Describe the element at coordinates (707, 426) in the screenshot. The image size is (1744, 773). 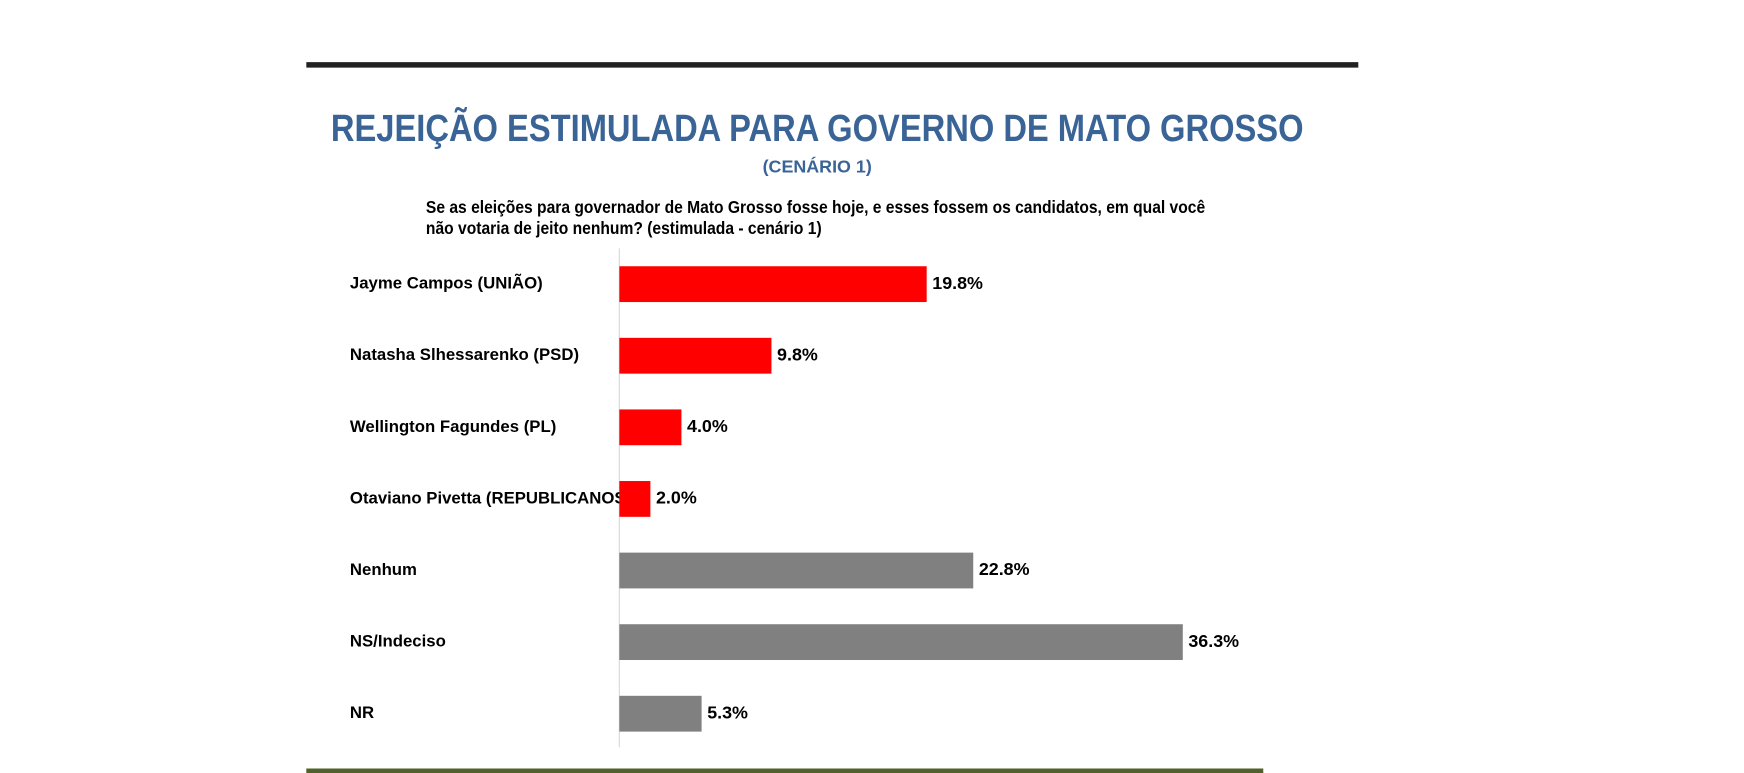
I see `value-label: 4.0%` at that location.